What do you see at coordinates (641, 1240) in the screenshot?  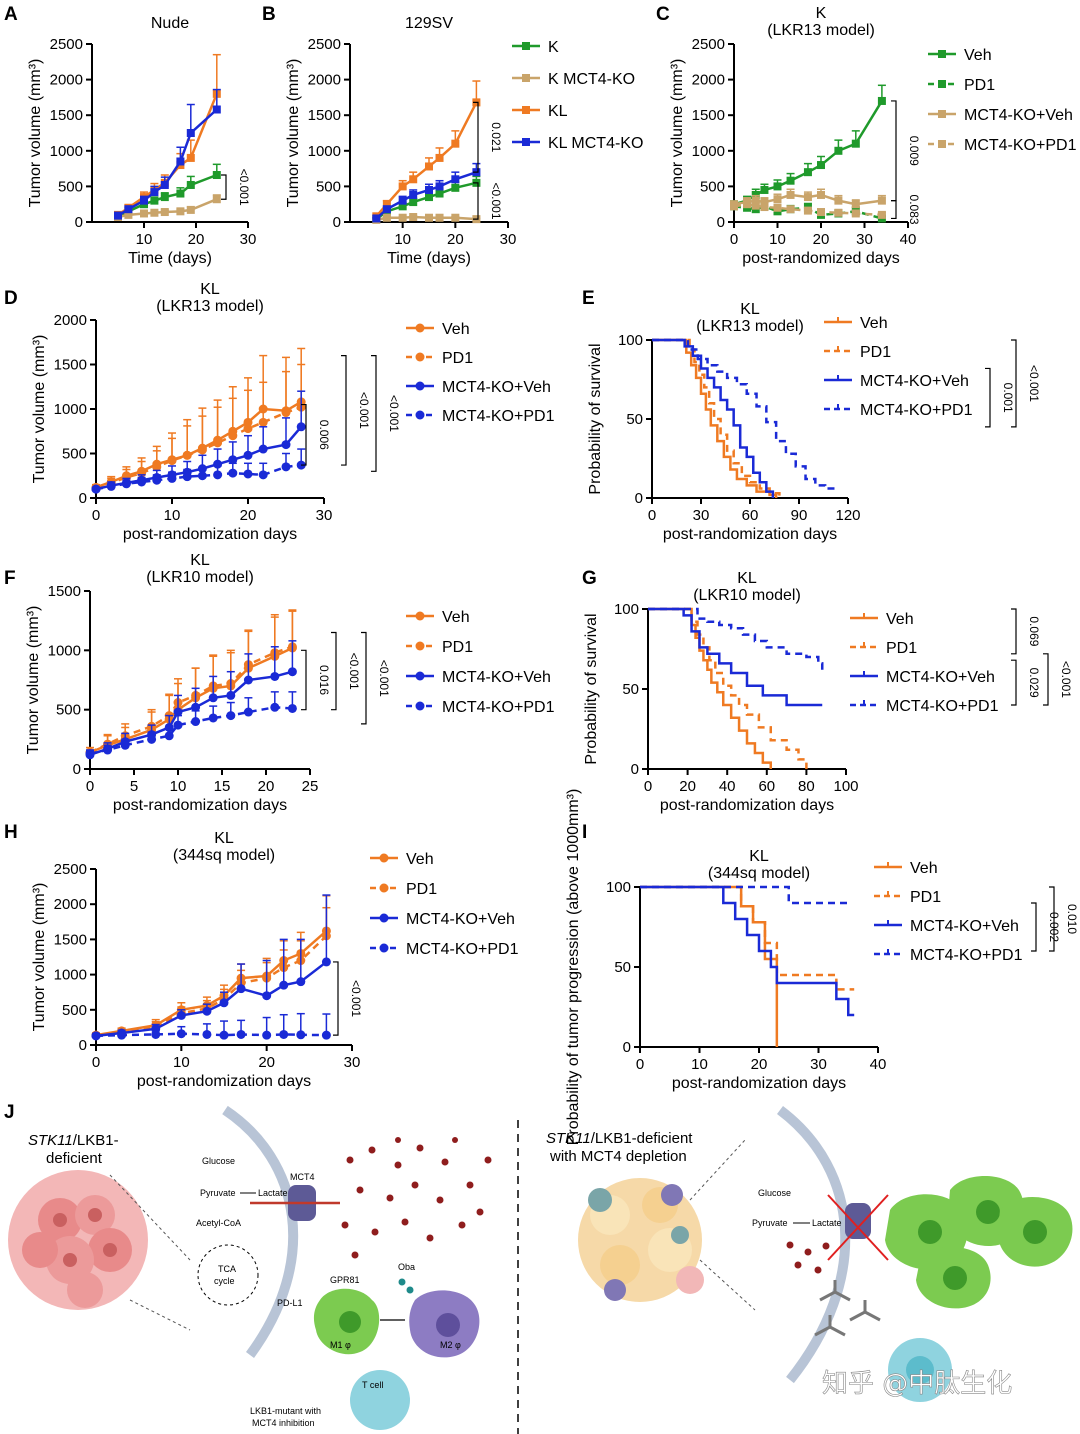 I see `mct4-depleted-tumor-illustration` at bounding box center [641, 1240].